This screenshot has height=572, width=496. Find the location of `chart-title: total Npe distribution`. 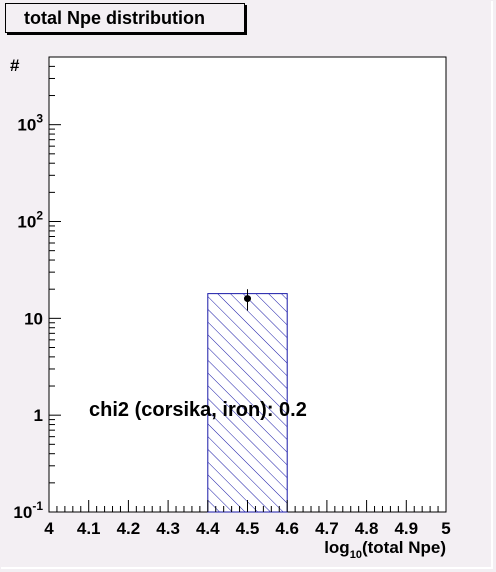

chart-title: total Npe distribution is located at coordinates (125, 18).